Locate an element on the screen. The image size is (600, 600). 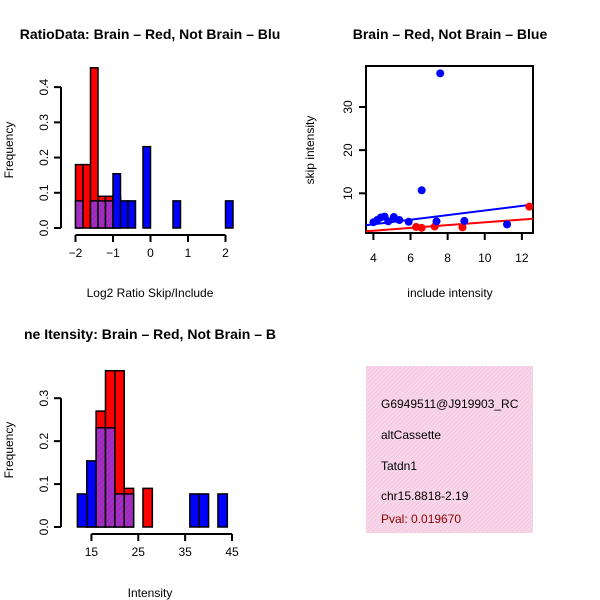
ratio-histogram-axes: −2 −1 0 1 2 0.0 0.1 0.2 0.3 0.4 is located at coordinates (133, 169).